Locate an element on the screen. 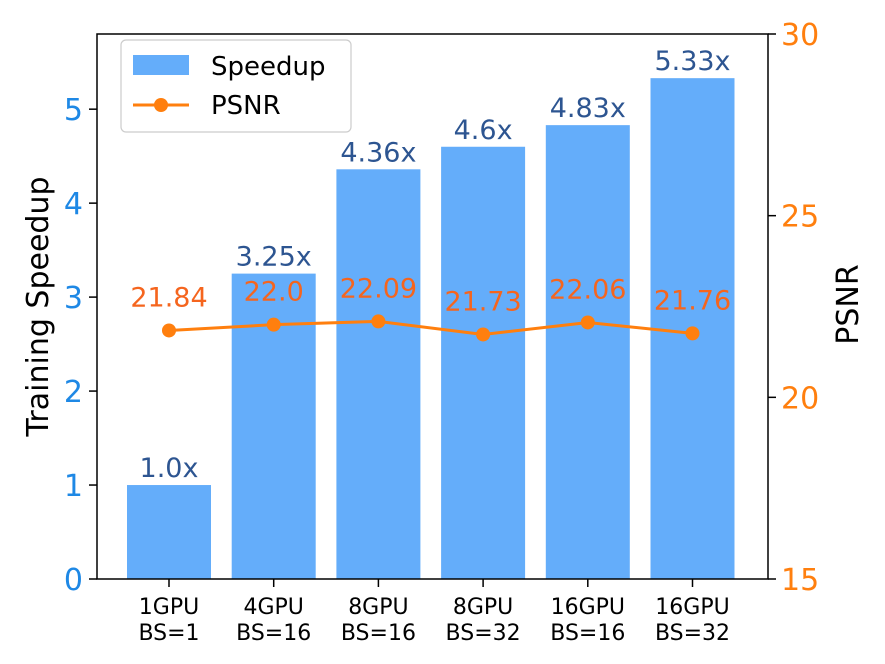 This screenshot has width=885, height=664. left-y-tick-label: 1 is located at coordinates (73, 486).